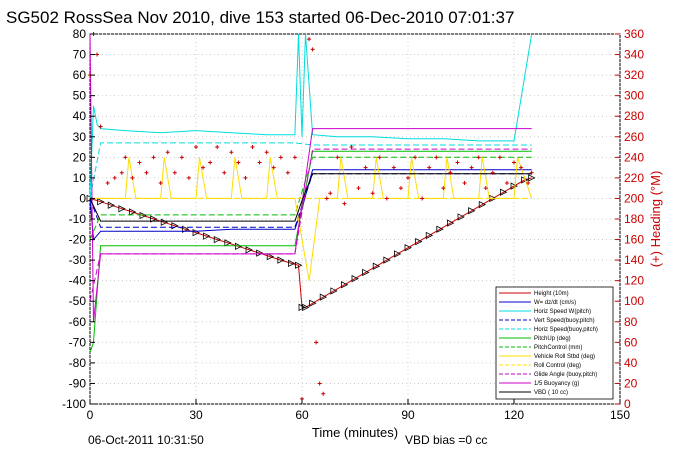  Describe the element at coordinates (78, 240) in the screenshot. I see `y-tick-label: -20` at that location.